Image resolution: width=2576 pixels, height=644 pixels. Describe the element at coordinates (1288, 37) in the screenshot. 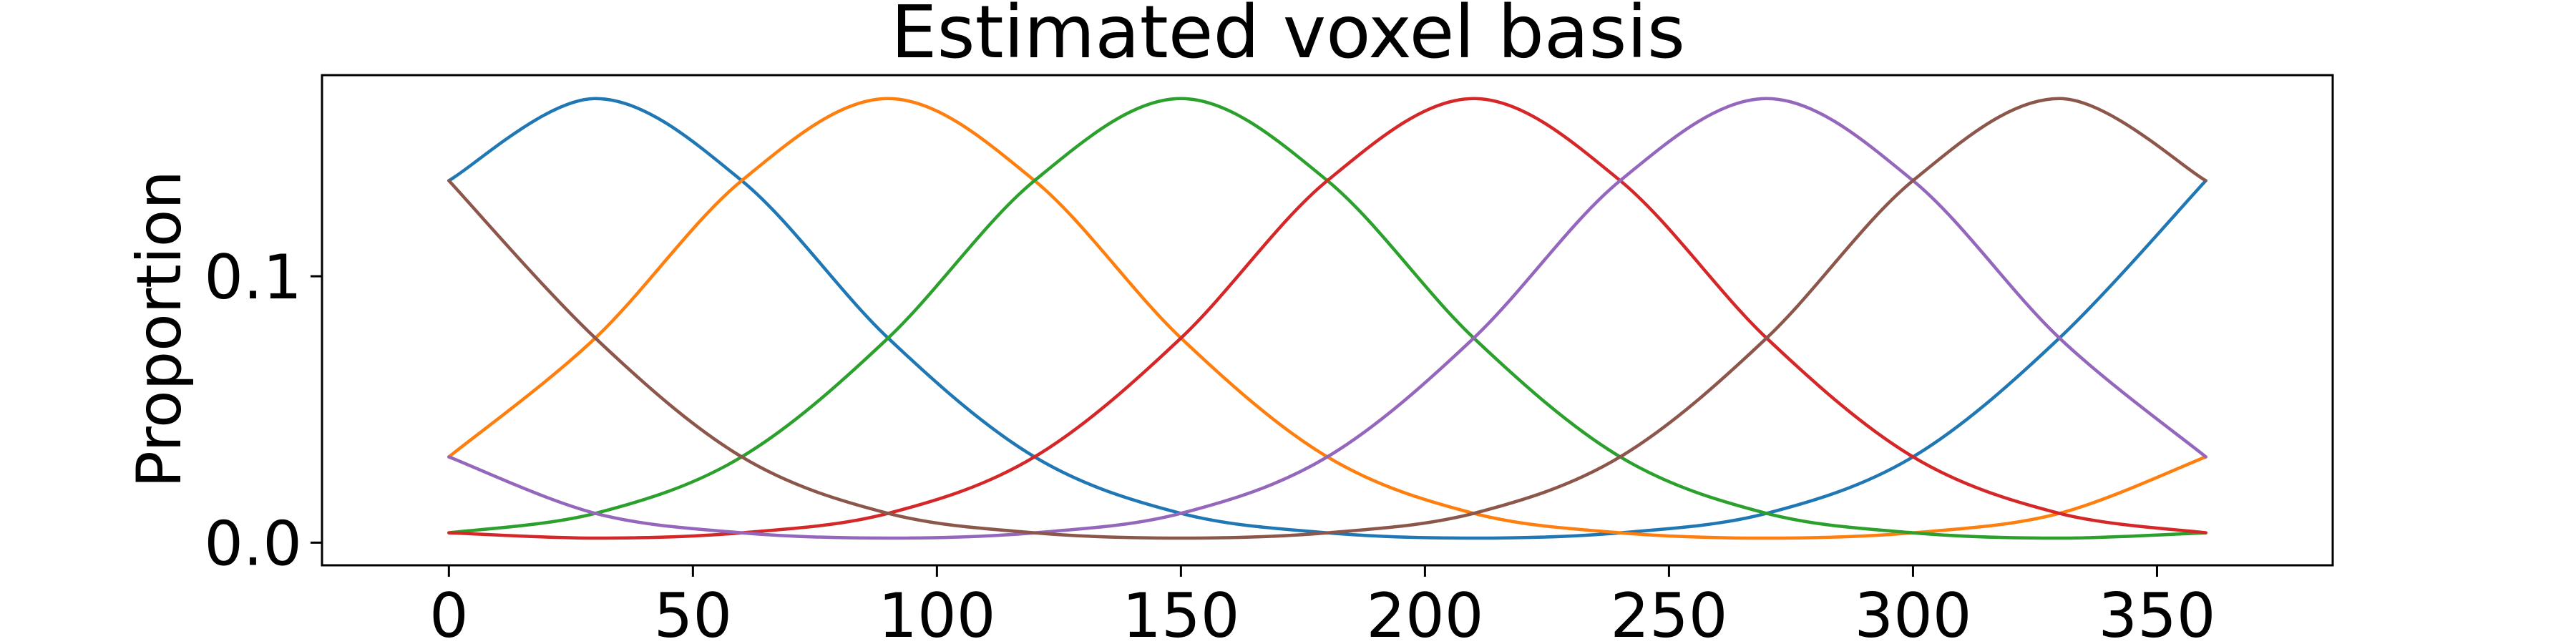

I see `chart-title: Estimated voxel basis` at that location.